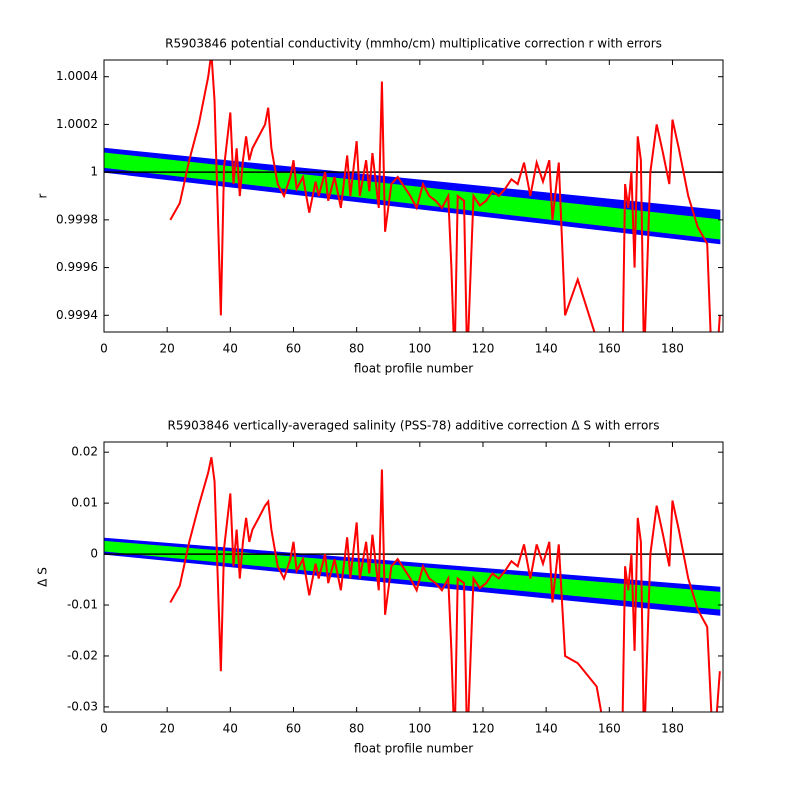 This screenshot has height=800, width=800. Describe the element at coordinates (94, 554) in the screenshot. I see `y-tick-label: 0` at that location.